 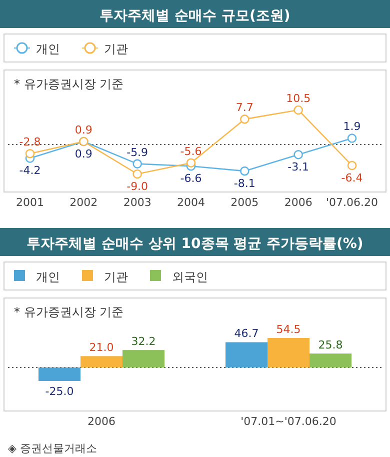 What do you see at coordinates (352, 202) in the screenshot?
I see `x-tick-label: '07.06.20` at bounding box center [352, 202].